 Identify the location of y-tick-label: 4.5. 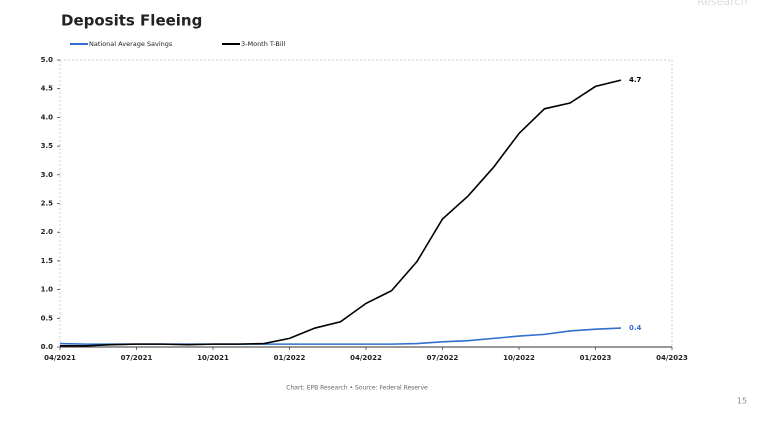
(47, 89).